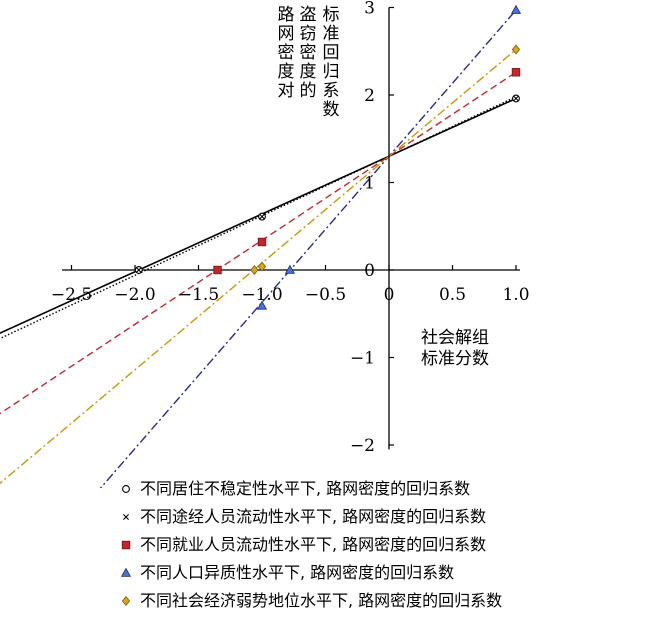 The height and width of the screenshot is (621, 650). Describe the element at coordinates (452, 295) in the screenshot. I see `x-tick-label: 0.5` at that location.